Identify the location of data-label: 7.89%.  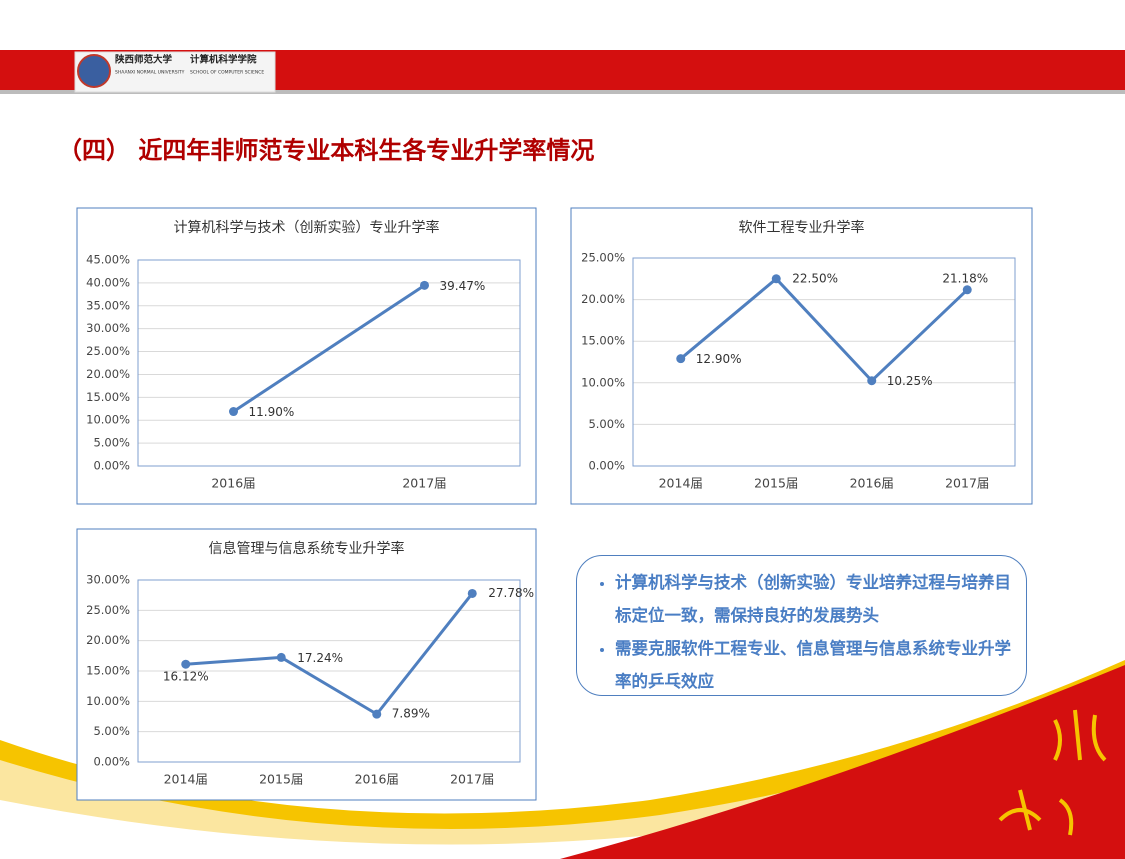
(411, 714).